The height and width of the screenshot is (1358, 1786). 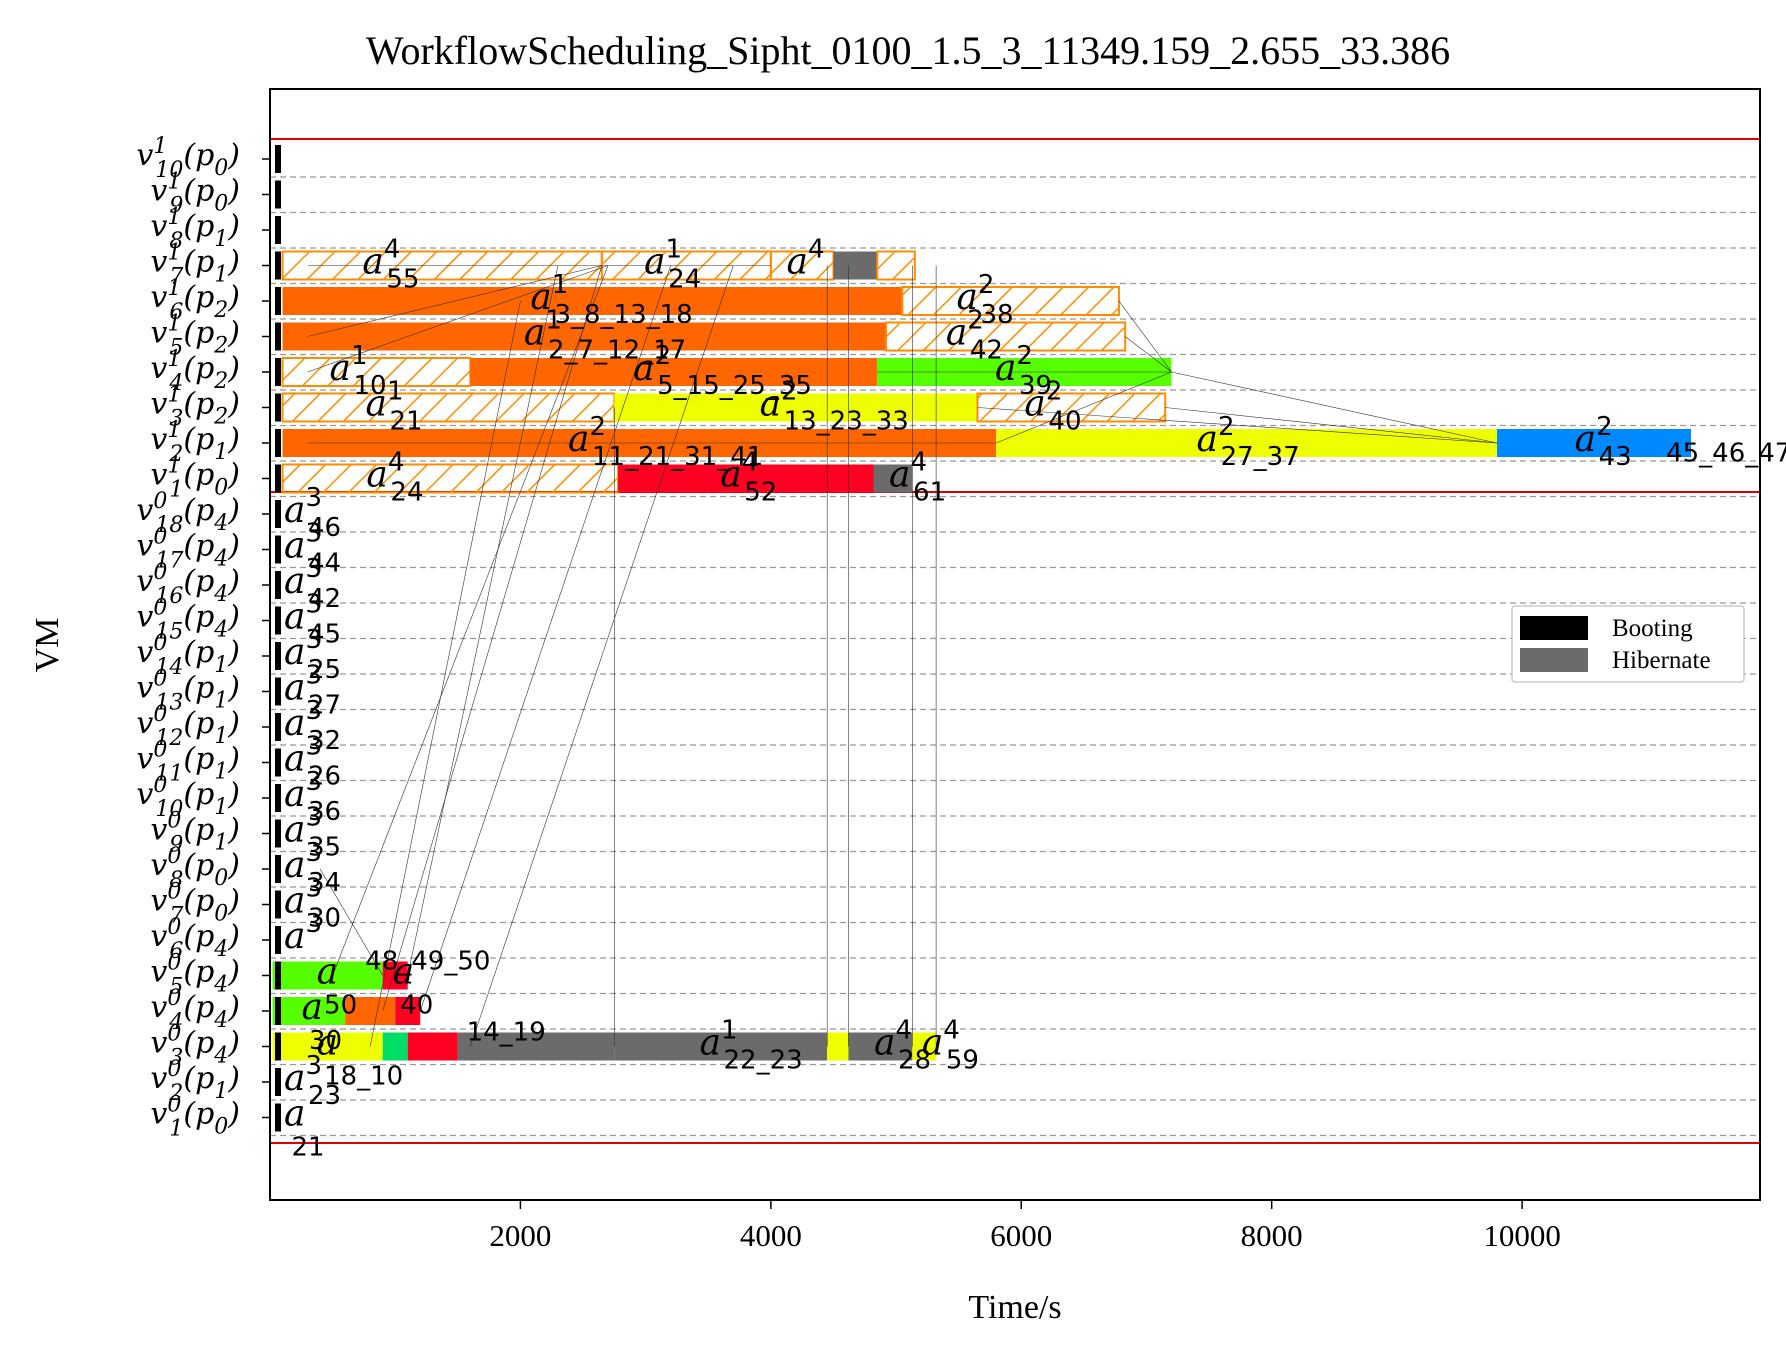 I want to click on extra-task-label: 14_19, so click(x=506, y=1032).